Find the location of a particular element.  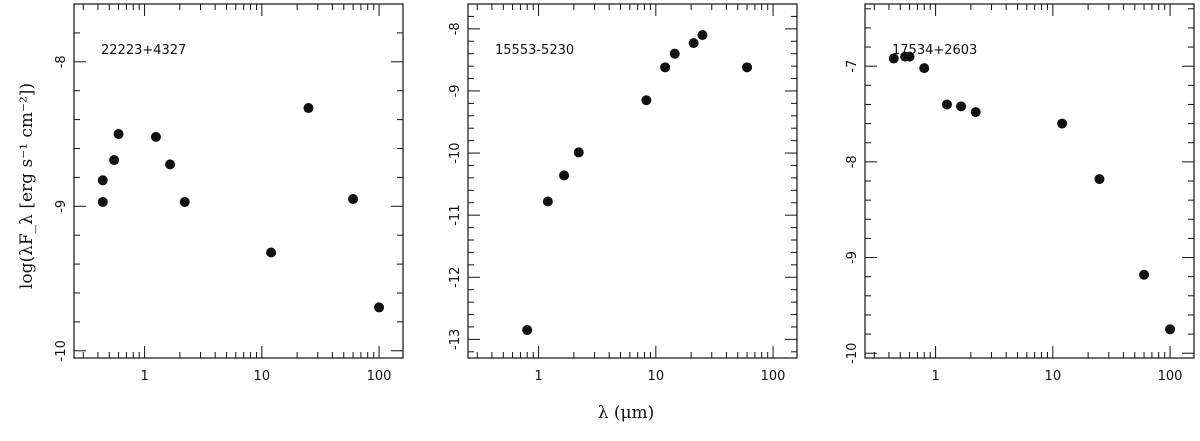

y-tick-label: -13 is located at coordinates (455, 339).